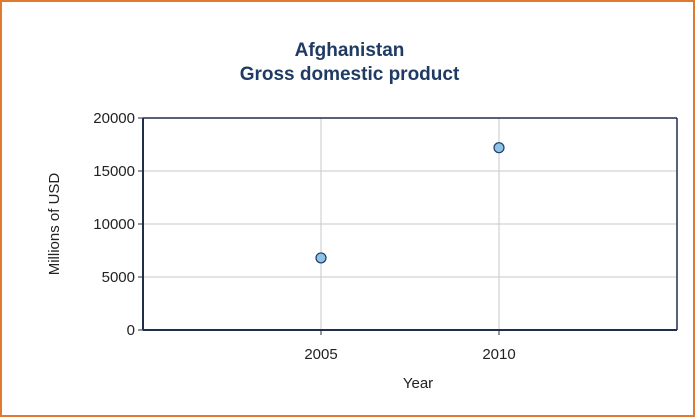  What do you see at coordinates (320, 354) in the screenshot?
I see `x-tick-label: 2005` at bounding box center [320, 354].